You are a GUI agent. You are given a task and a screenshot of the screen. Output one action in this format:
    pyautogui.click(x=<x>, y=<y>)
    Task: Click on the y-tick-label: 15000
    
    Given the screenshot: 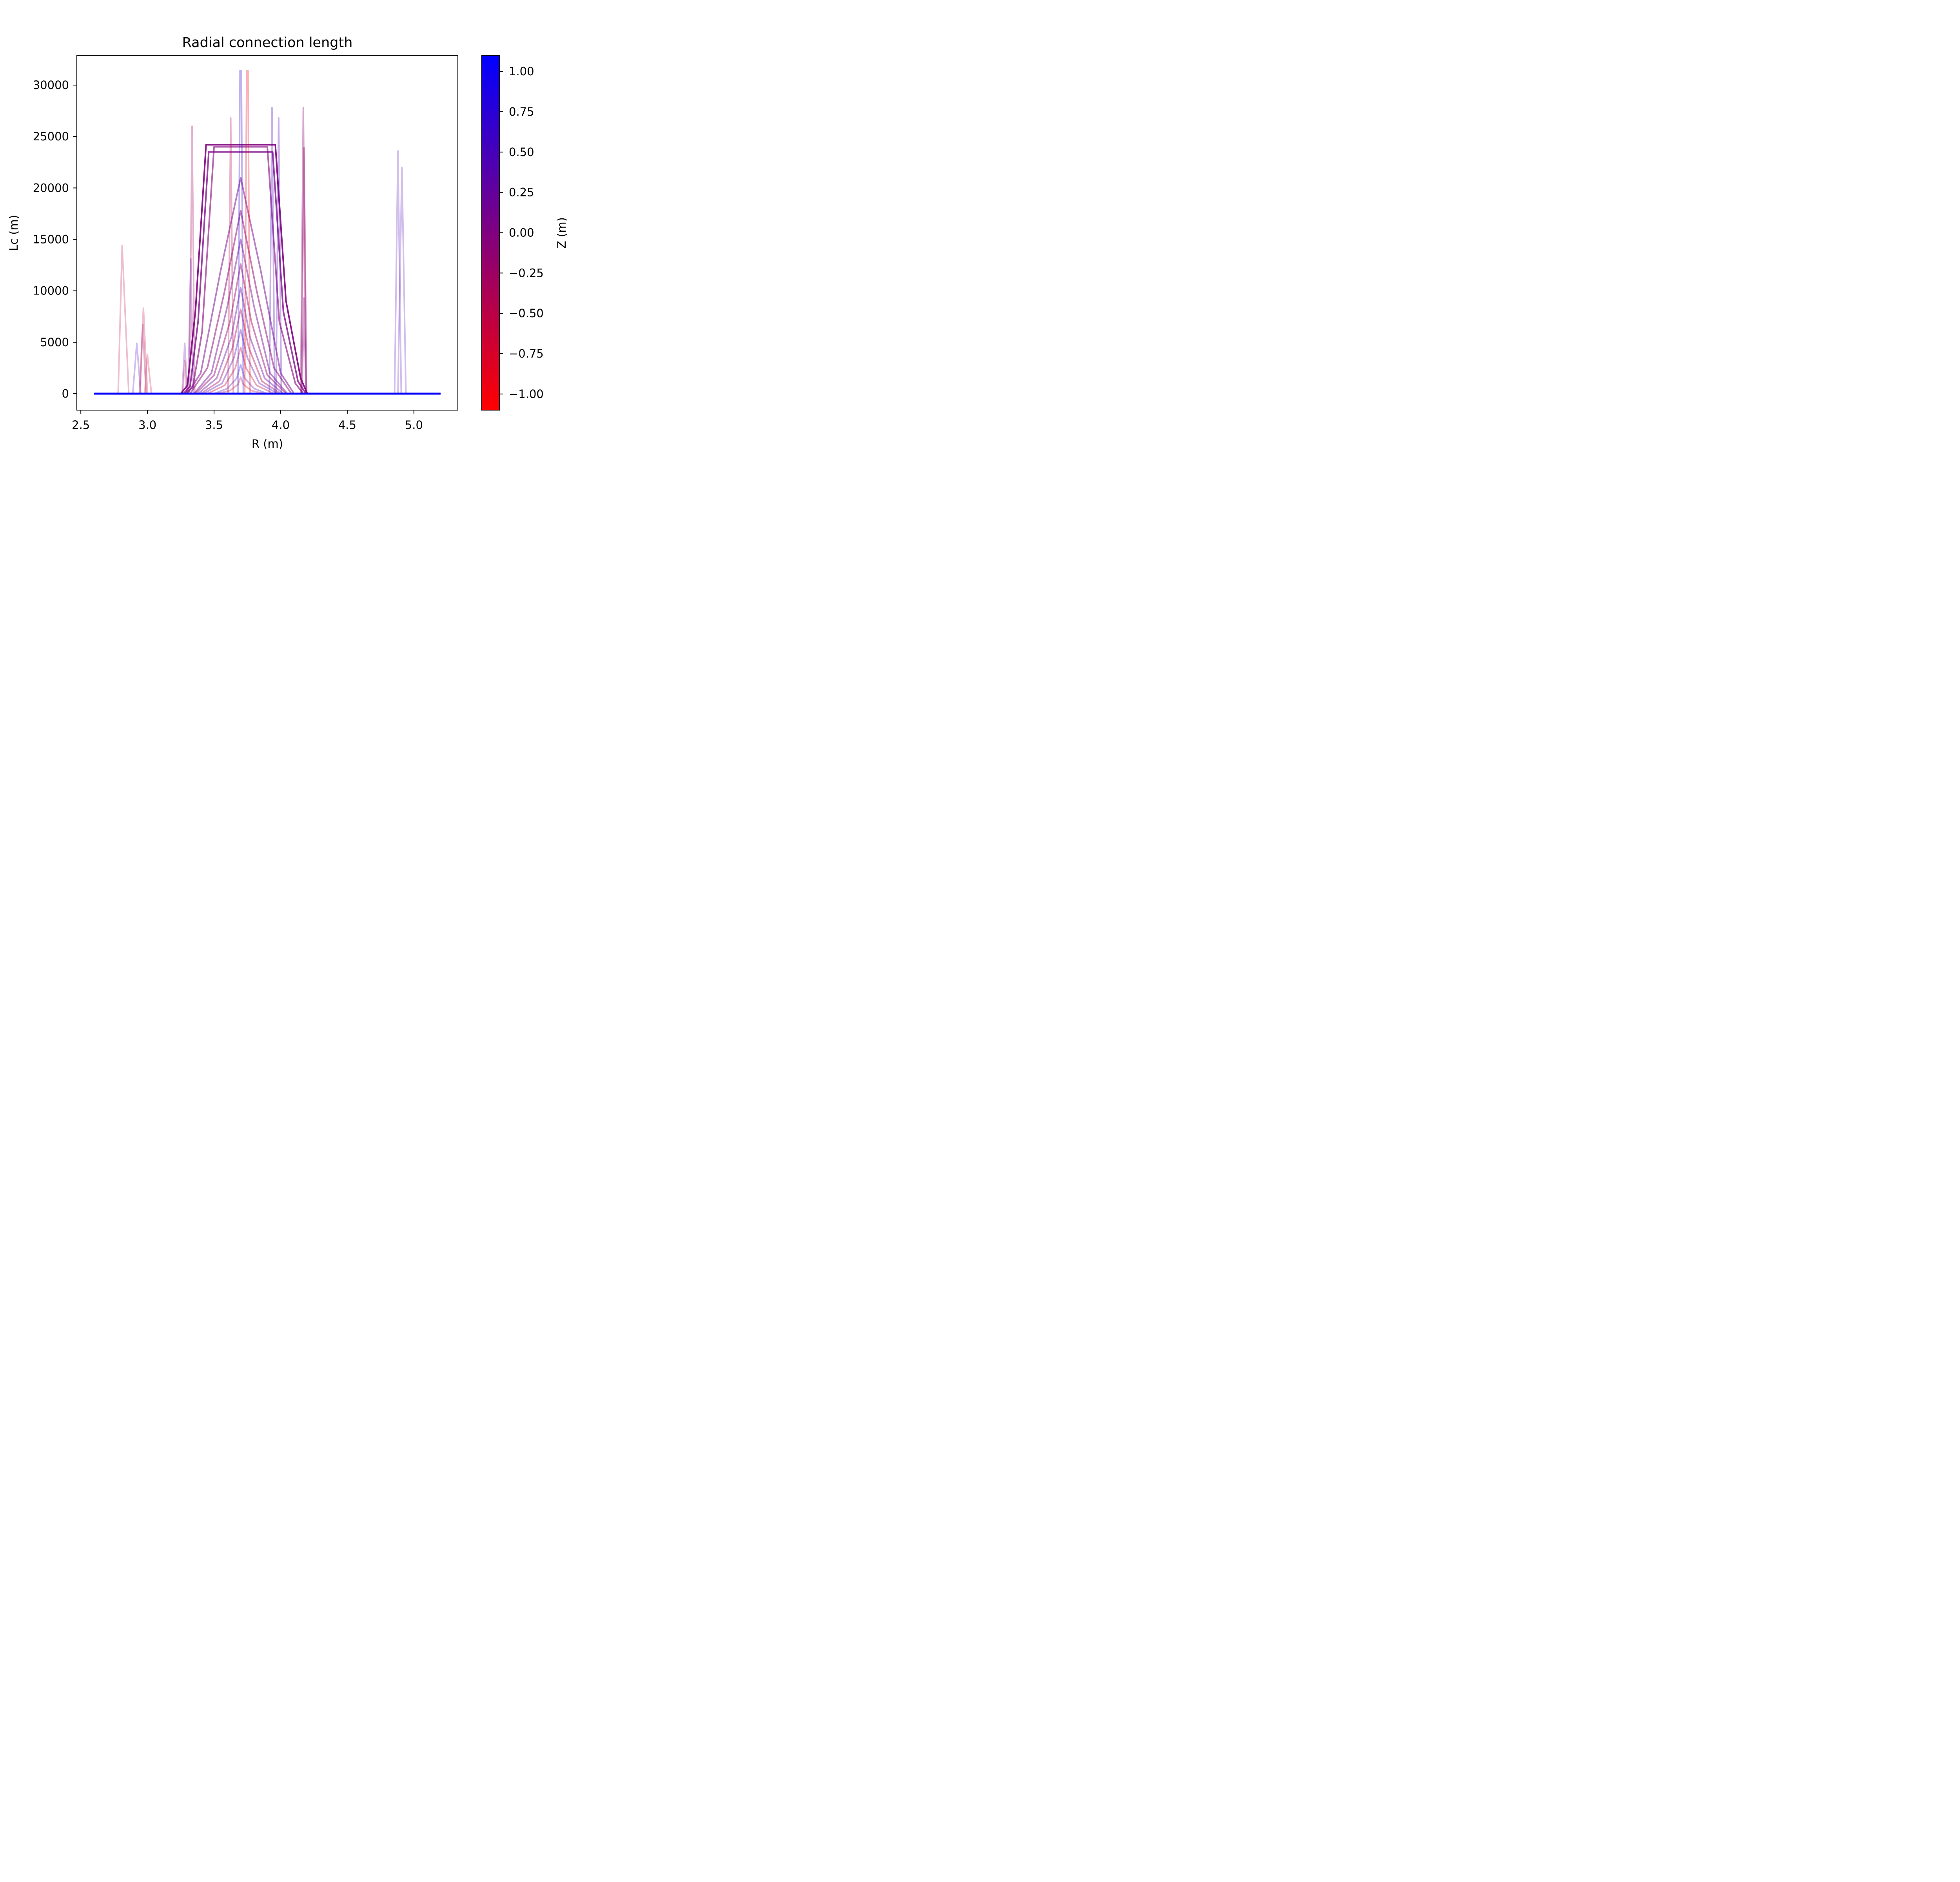 What is the action you would take?
    pyautogui.click(x=51, y=239)
    